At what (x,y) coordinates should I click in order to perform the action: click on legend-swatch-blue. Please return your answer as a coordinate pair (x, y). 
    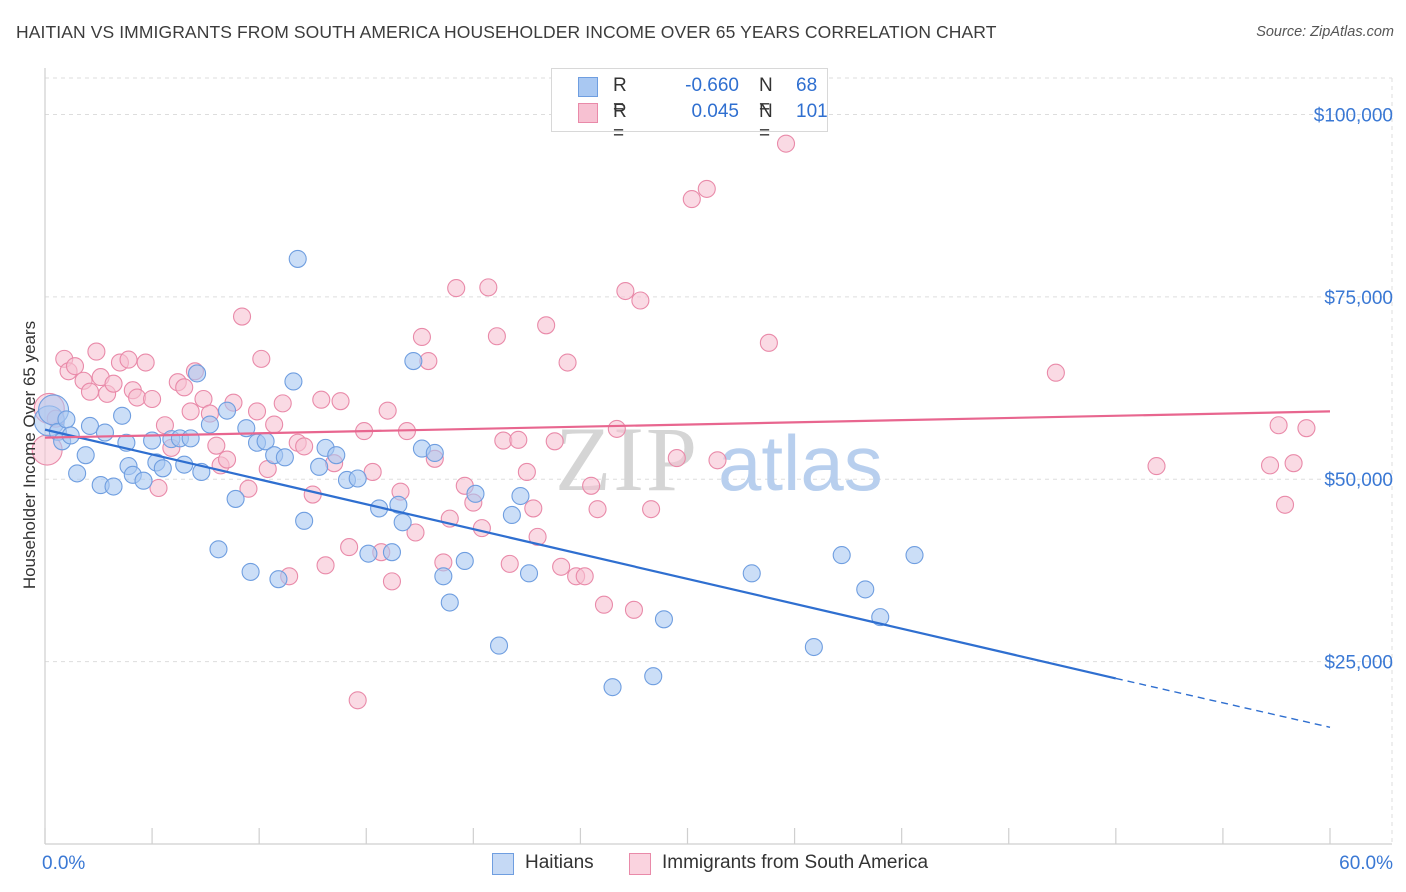
    Looking at the image, I should click on (588, 87).